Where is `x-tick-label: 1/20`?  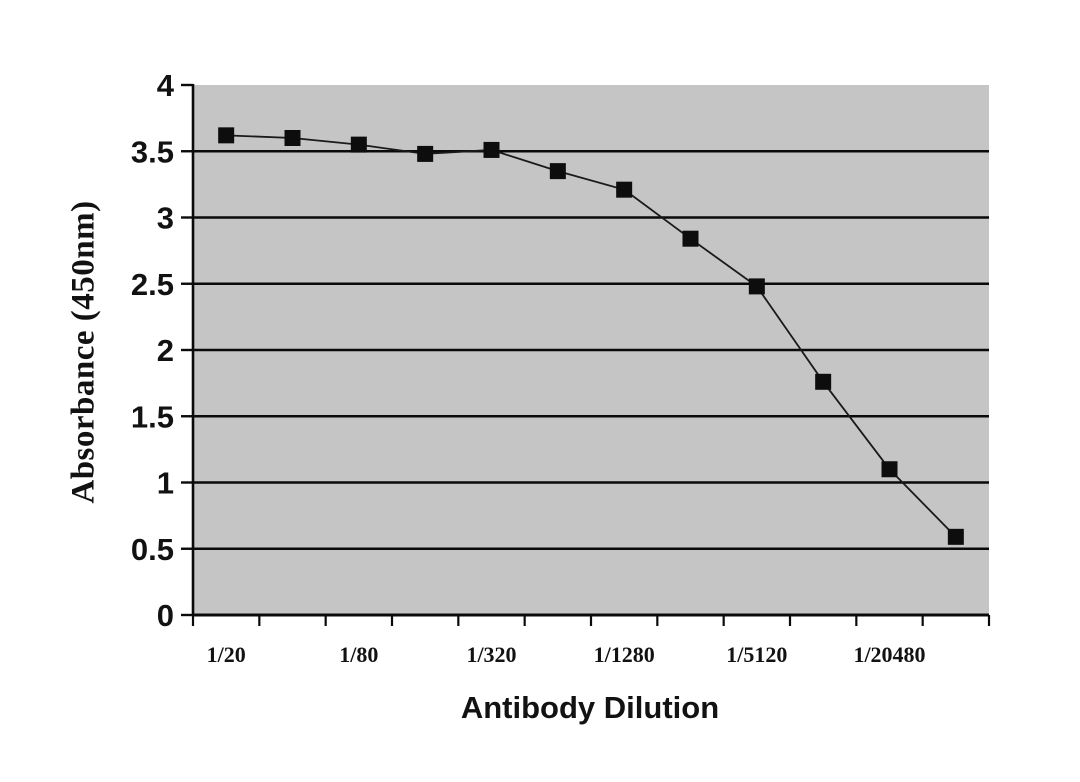
x-tick-label: 1/20 is located at coordinates (226, 654).